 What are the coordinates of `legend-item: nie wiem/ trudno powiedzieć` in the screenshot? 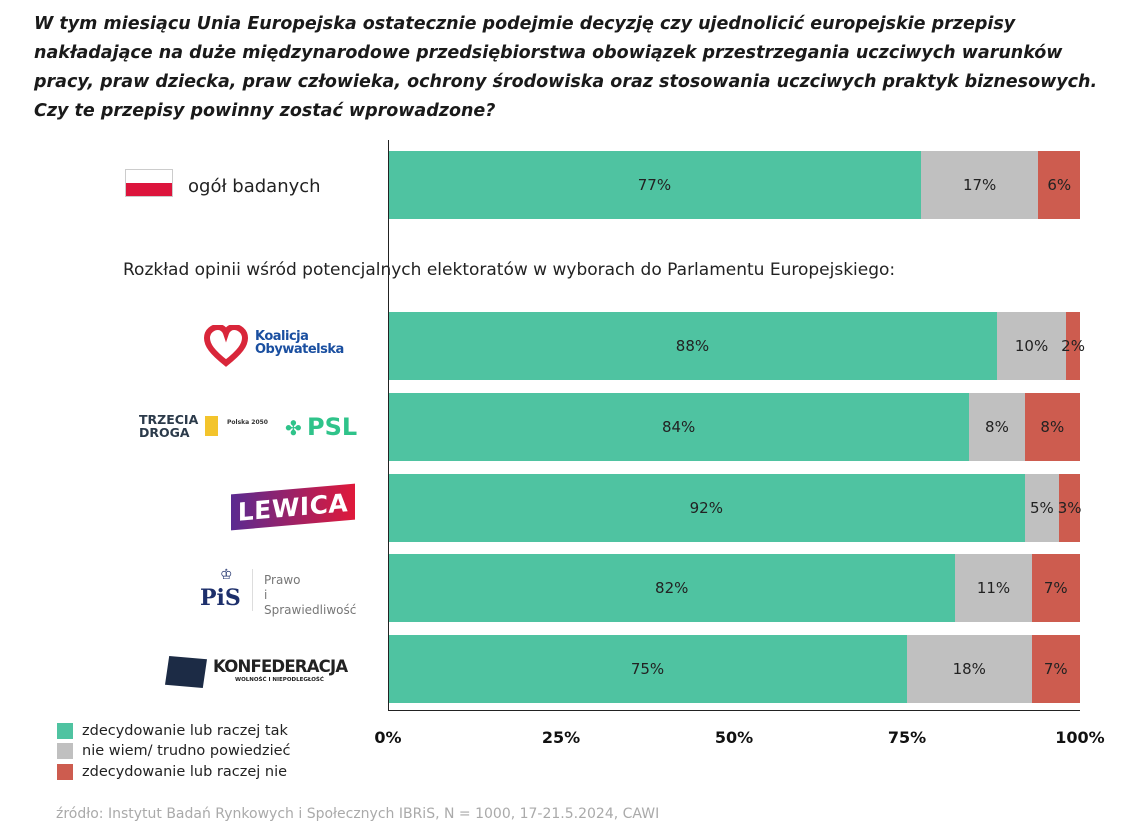 It's located at (174, 751).